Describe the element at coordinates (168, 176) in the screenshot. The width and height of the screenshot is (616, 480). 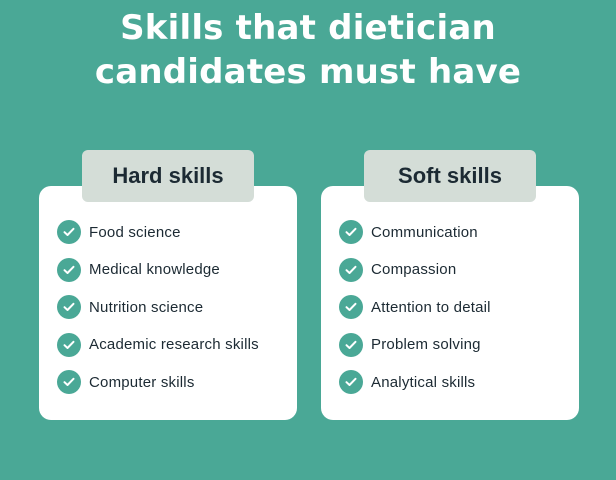
I see `hard-skills-heading: Hard skills` at that location.